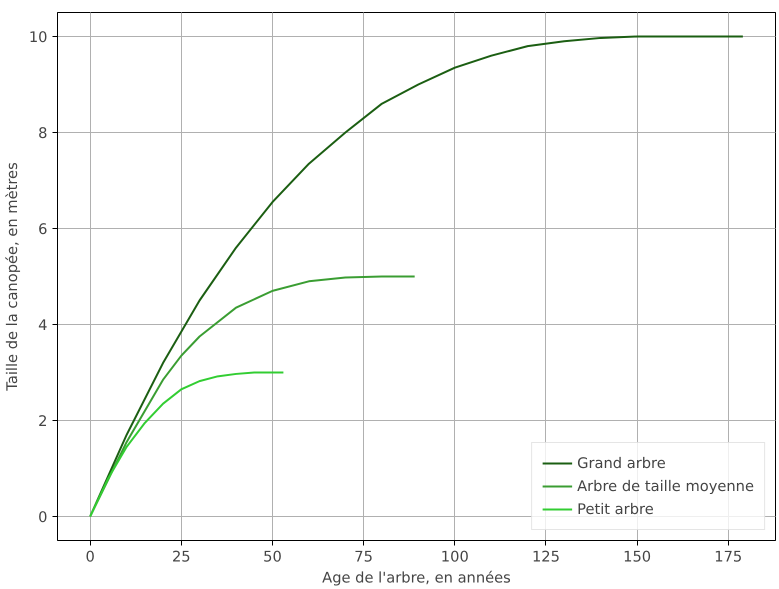  What do you see at coordinates (621, 463) in the screenshot?
I see `legend-label: Grand arbre` at bounding box center [621, 463].